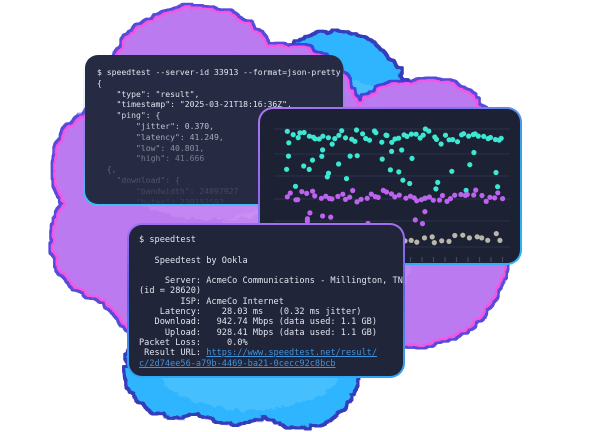  I want to click on result-url-link: https://www.speedtest.net/result/, so click(292, 353).